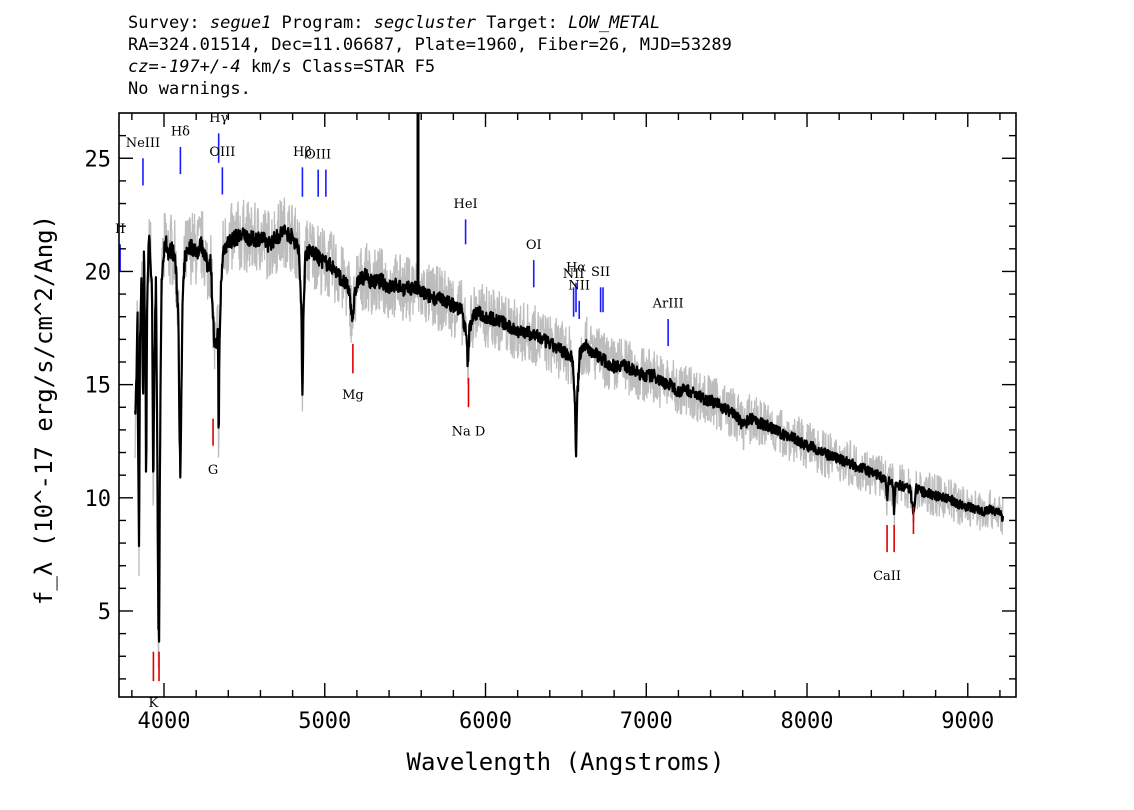 The image size is (1134, 810). Describe the element at coordinates (566, 762) in the screenshot. I see `x-axis-title: Wavelength (Angstroms)` at that location.